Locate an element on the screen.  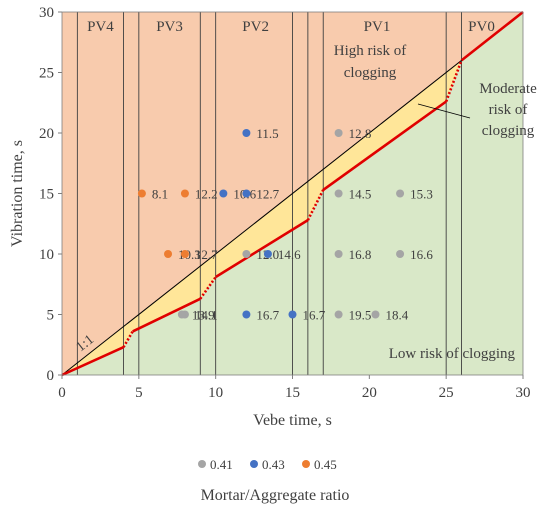
data-label: 14.1 is located at coordinates (206, 315).